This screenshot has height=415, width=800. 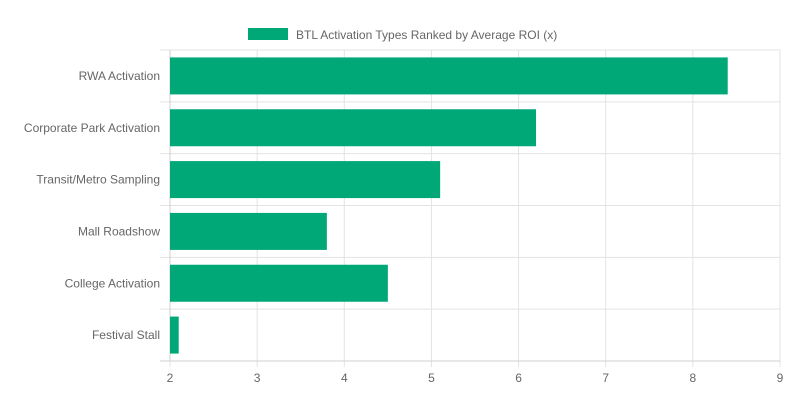 What do you see at coordinates (344, 378) in the screenshot?
I see `x-axis-tick-label: 4` at bounding box center [344, 378].